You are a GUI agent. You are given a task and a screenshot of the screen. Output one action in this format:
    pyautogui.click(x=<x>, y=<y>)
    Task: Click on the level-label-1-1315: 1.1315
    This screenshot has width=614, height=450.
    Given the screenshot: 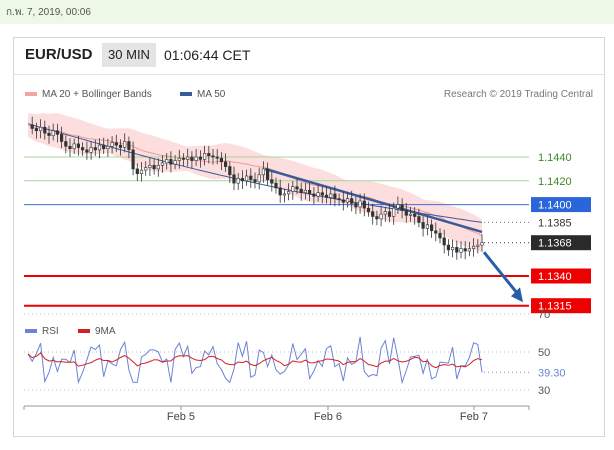 What is the action you would take?
    pyautogui.click(x=555, y=307)
    